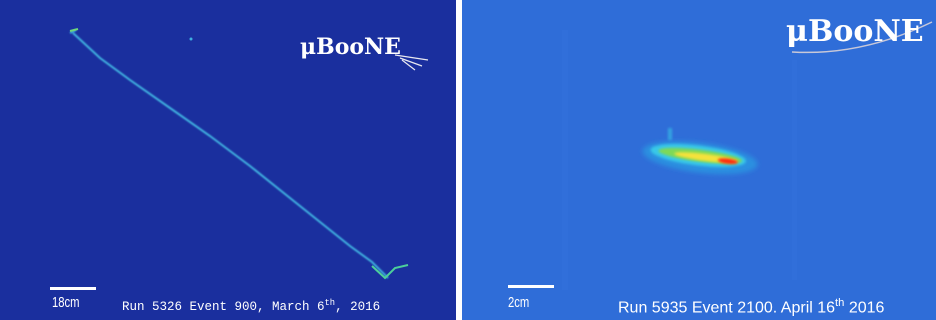  I want to click on shower-blob, so click(700, 158).